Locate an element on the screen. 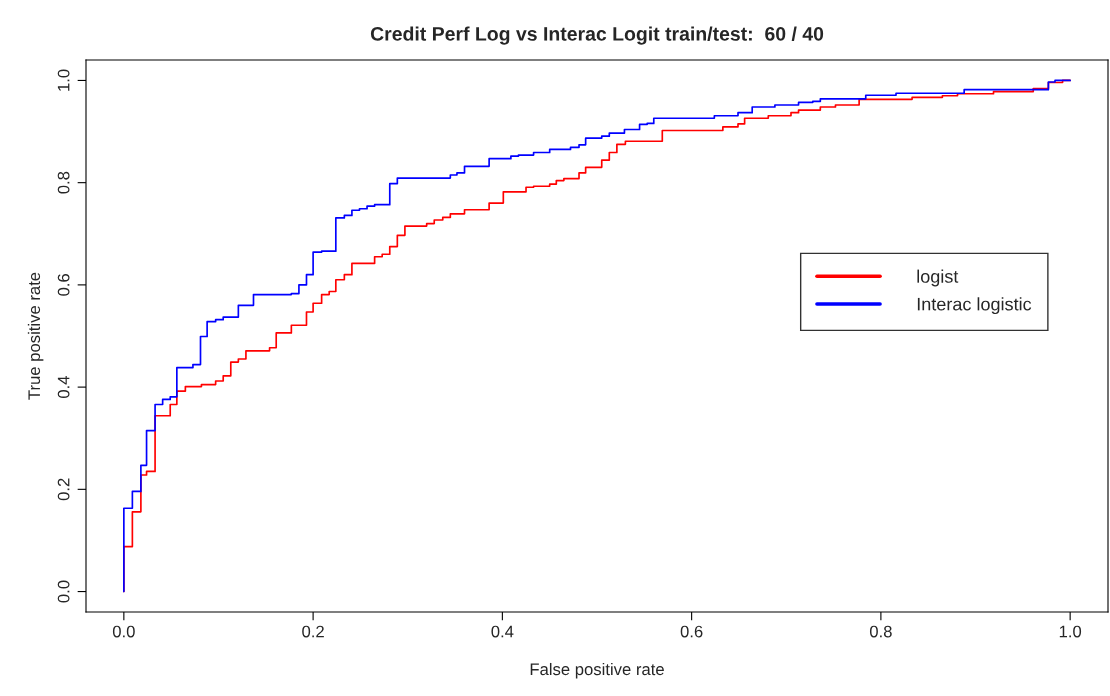 Image resolution: width=1110 pixels, height=696 pixels. y-tick-label: 0.8 is located at coordinates (63, 182).